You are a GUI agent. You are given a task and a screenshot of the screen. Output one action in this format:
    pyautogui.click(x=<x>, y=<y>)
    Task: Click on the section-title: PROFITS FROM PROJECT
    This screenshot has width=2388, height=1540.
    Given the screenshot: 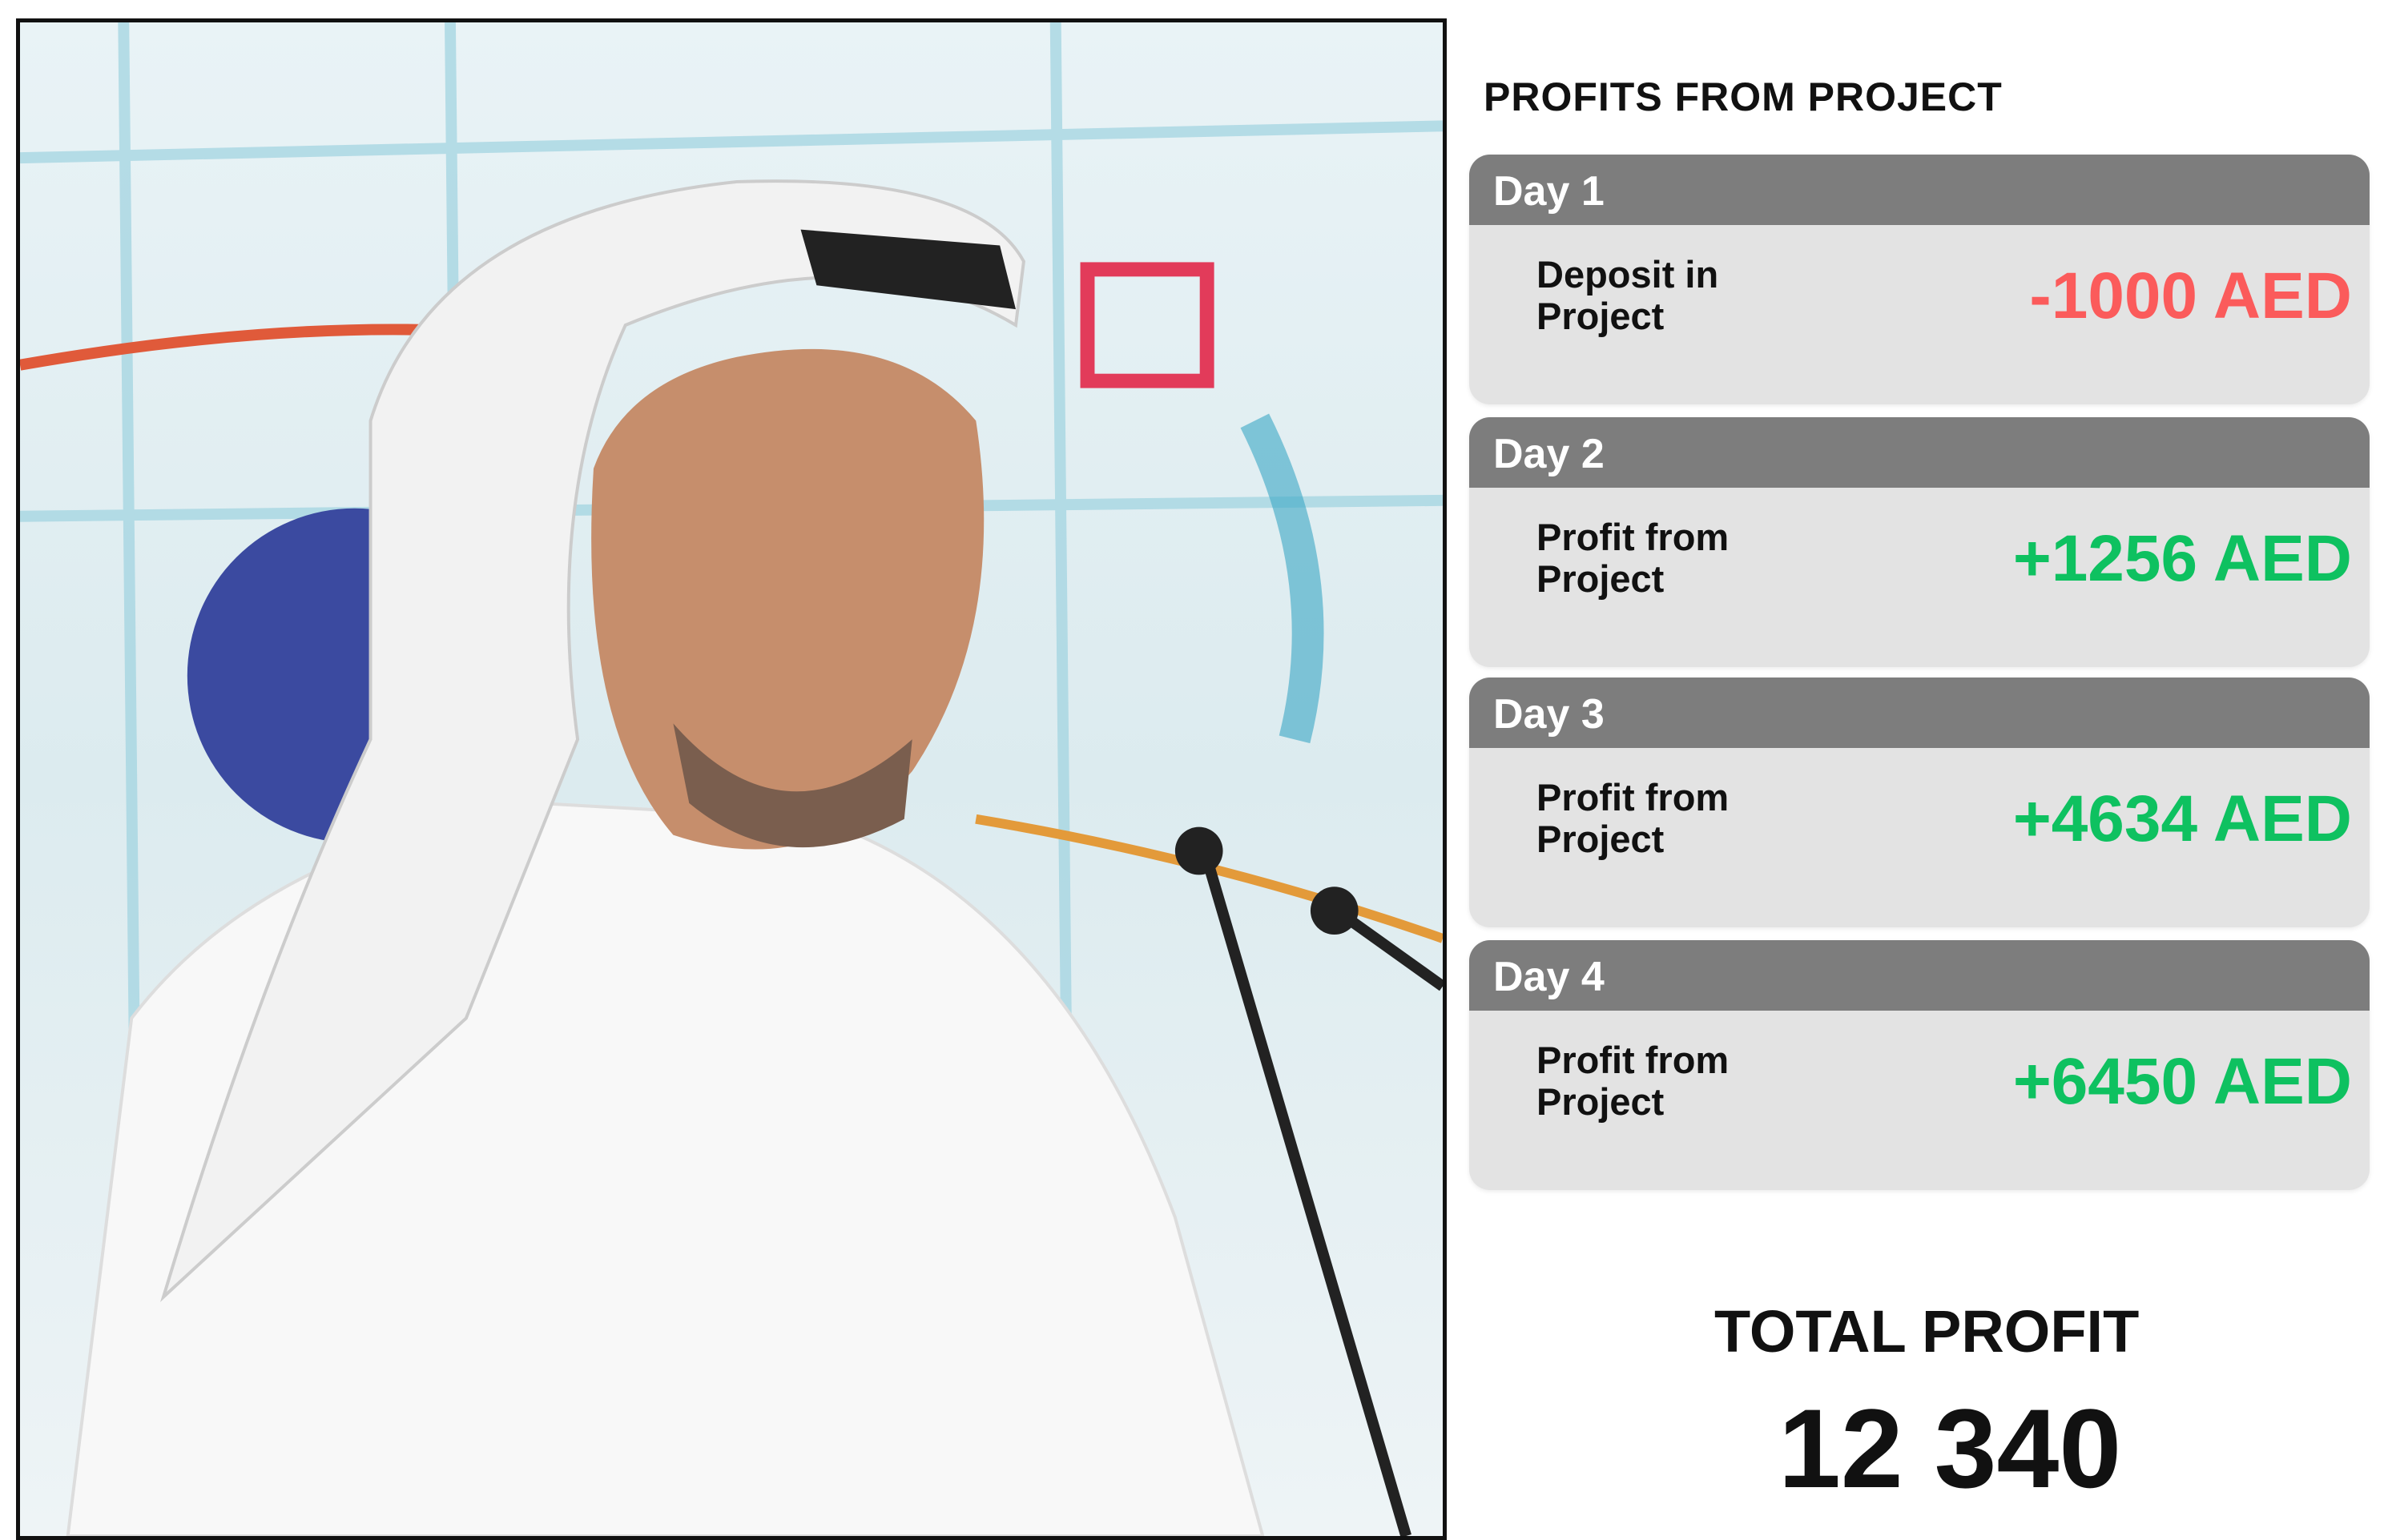 What is the action you would take?
    pyautogui.click(x=1743, y=96)
    